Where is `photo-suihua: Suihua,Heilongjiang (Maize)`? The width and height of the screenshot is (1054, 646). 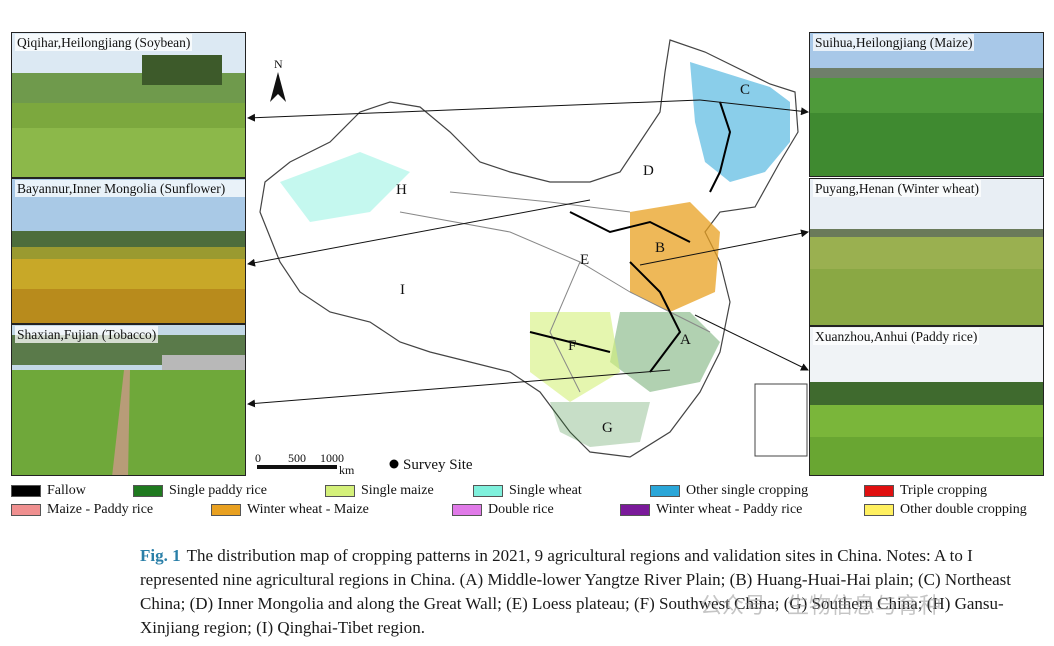 photo-suihua: Suihua,Heilongjiang (Maize) is located at coordinates (926, 104).